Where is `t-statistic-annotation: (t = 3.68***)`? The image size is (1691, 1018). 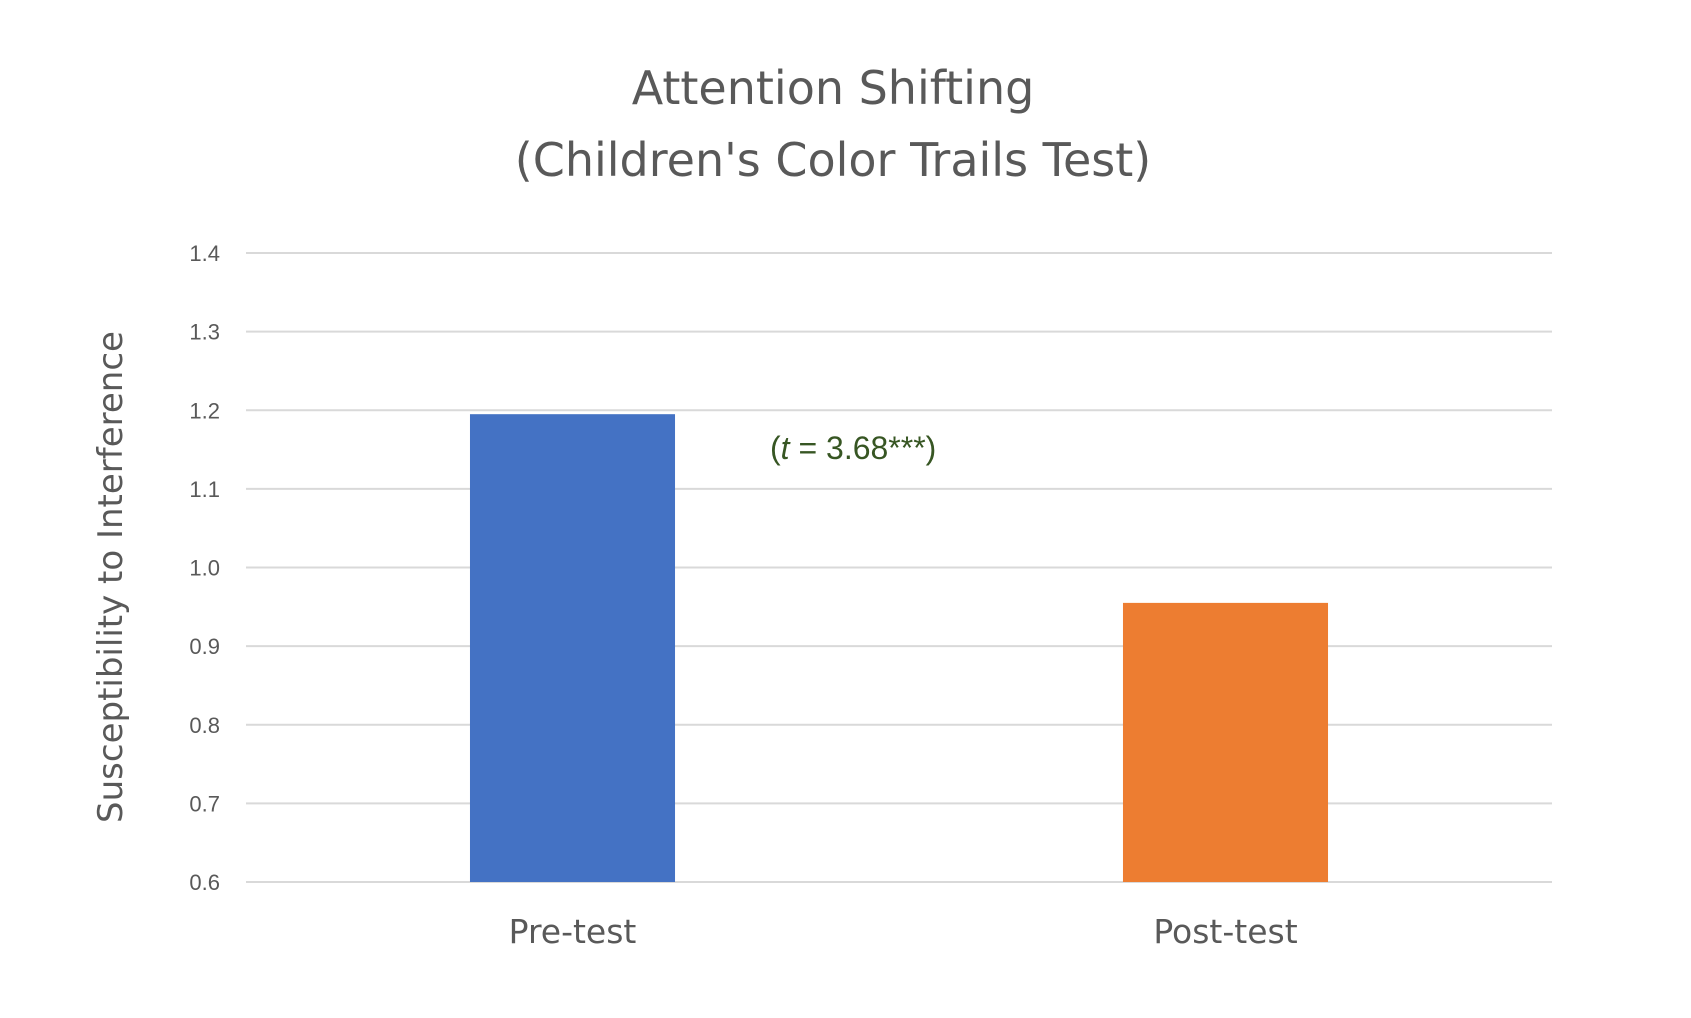 t-statistic-annotation: (t = 3.68***) is located at coordinates (853, 448).